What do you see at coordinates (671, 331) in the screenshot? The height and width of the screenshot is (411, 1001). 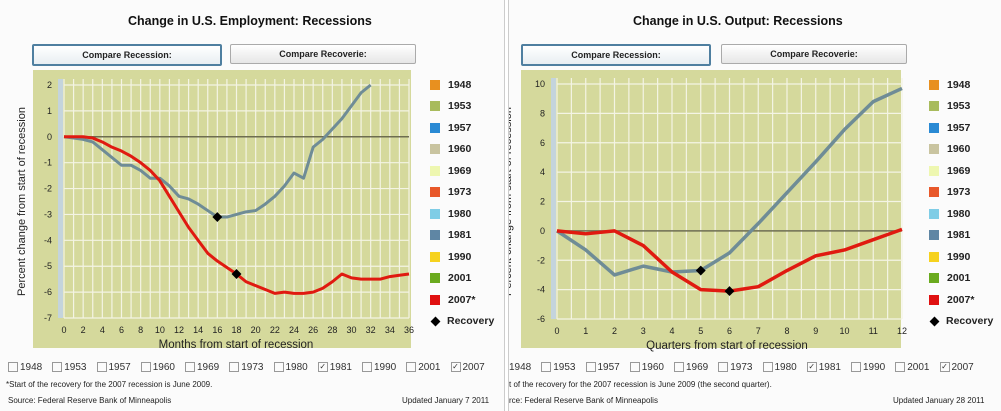 I see `x-tick-label: 4` at bounding box center [671, 331].